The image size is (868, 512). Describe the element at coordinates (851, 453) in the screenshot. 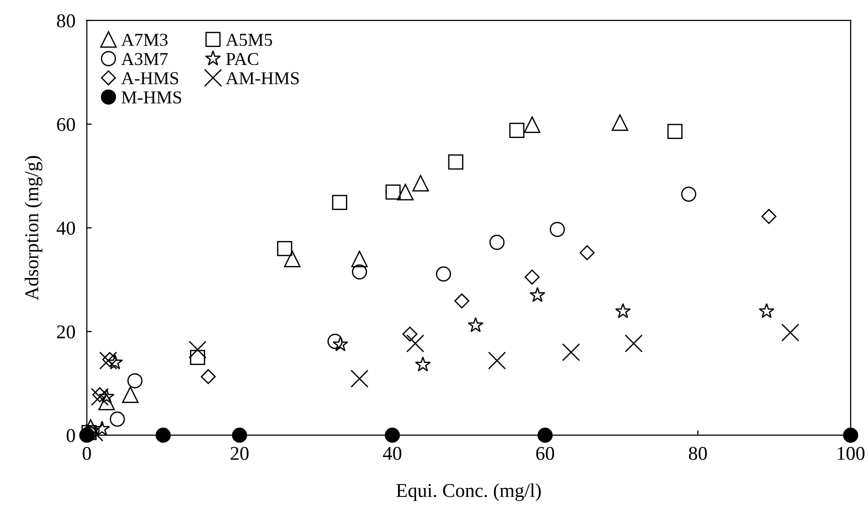

I see `x-tick-label: 100` at that location.